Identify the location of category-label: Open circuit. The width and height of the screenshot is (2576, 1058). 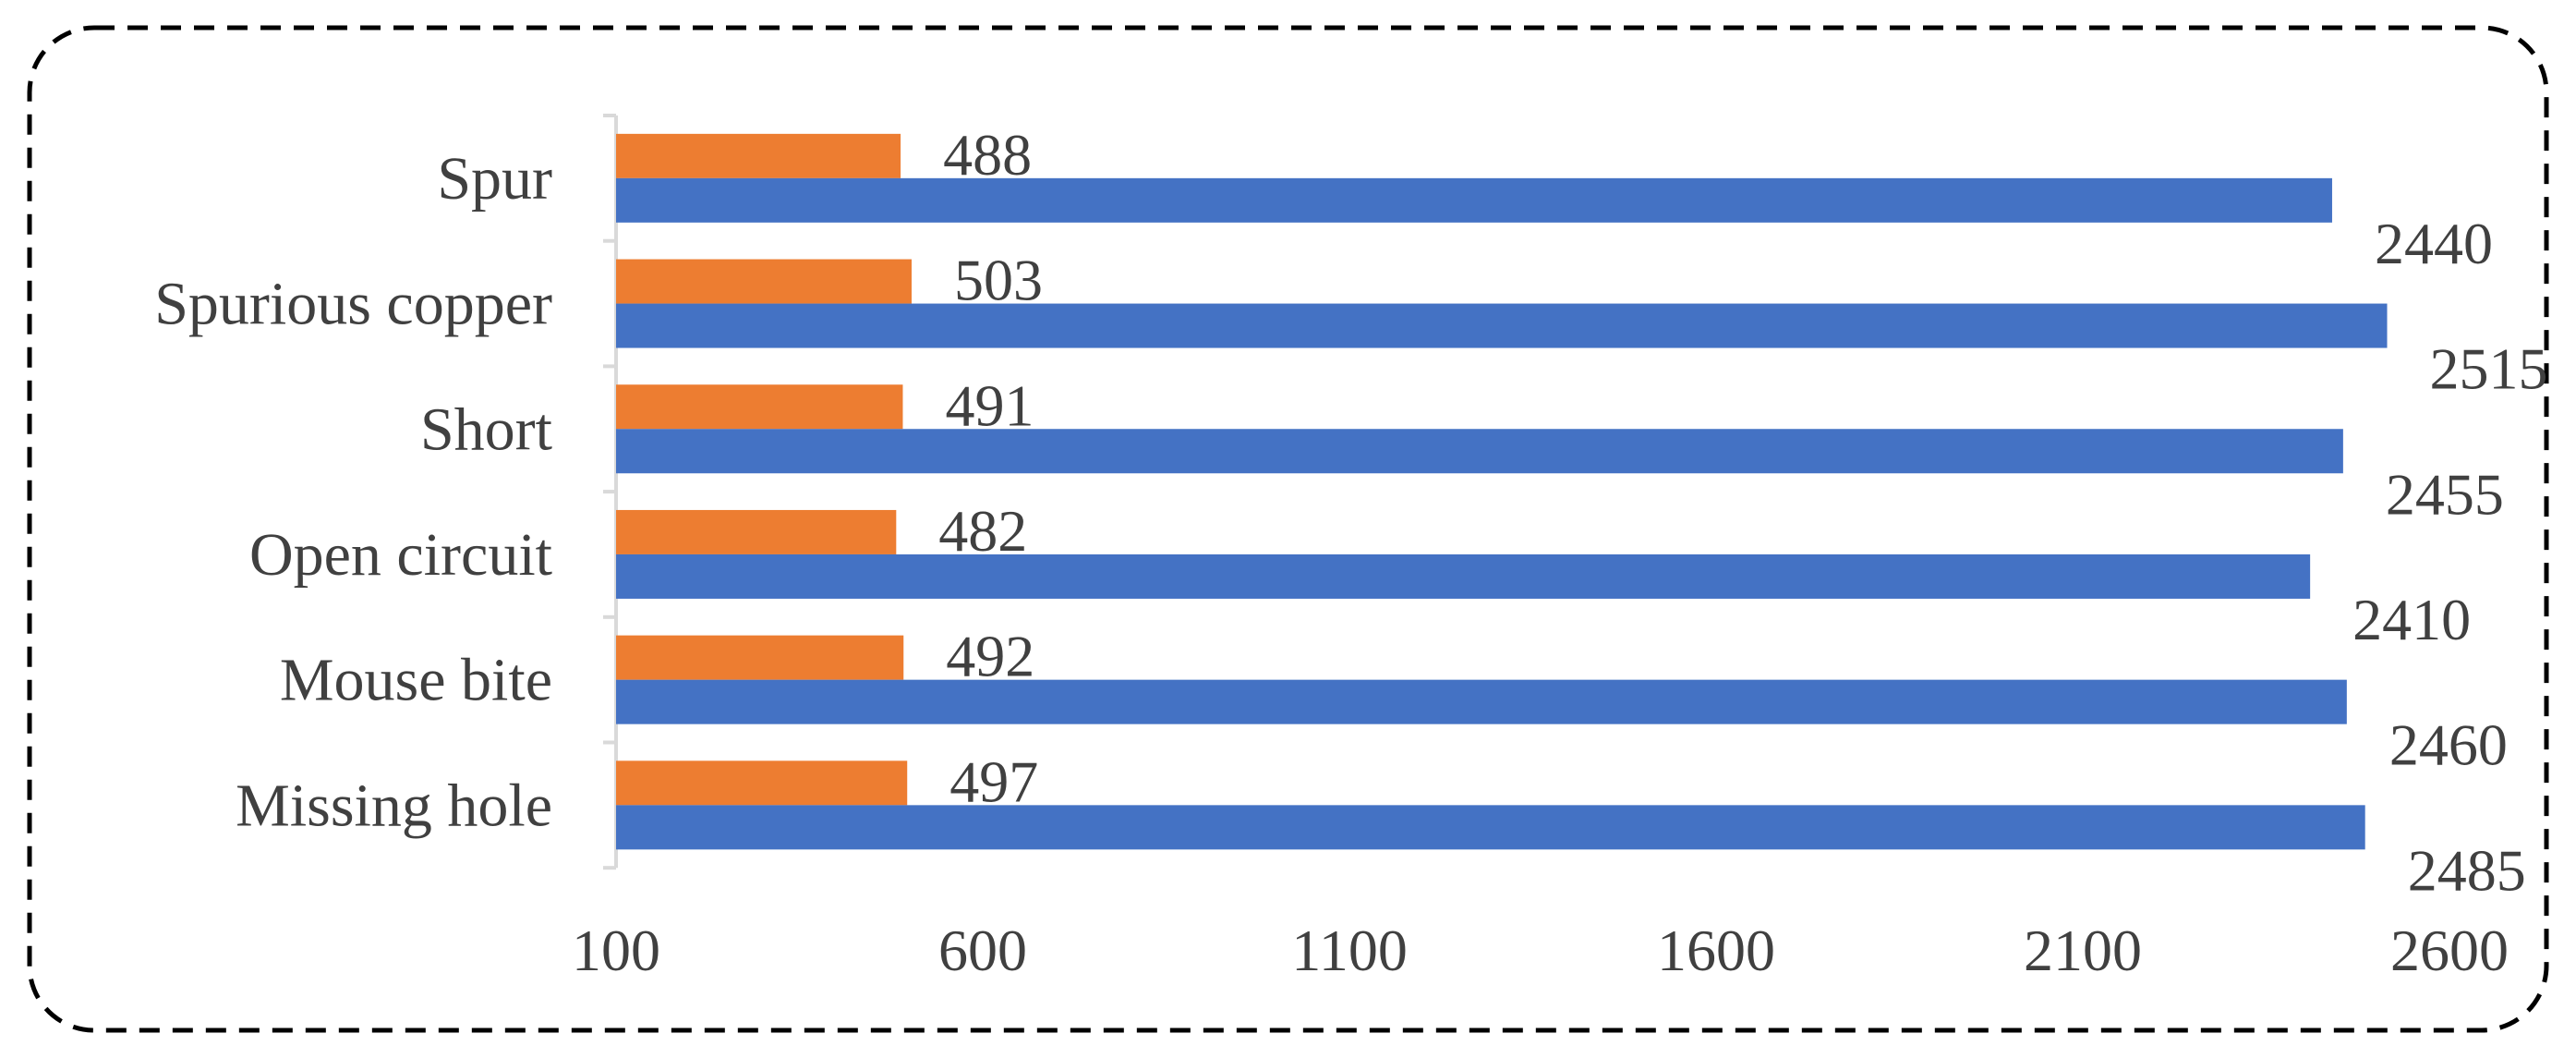
(400, 555).